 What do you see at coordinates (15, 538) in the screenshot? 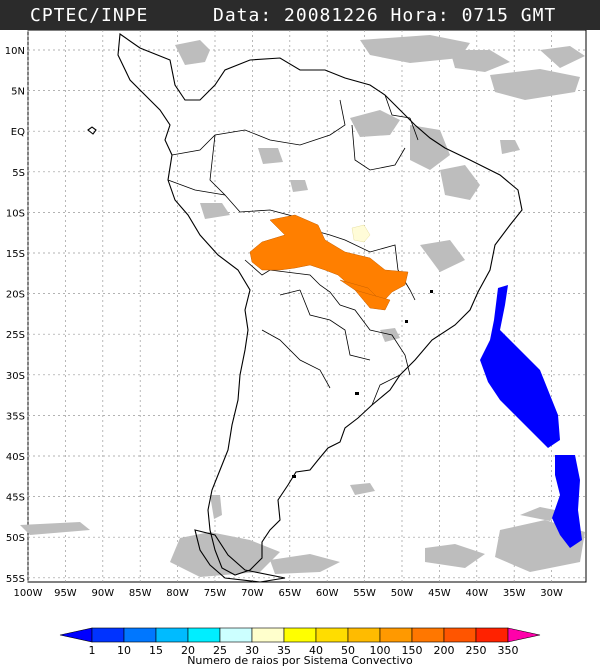
I see `latitude-label: 50S` at bounding box center [15, 538].